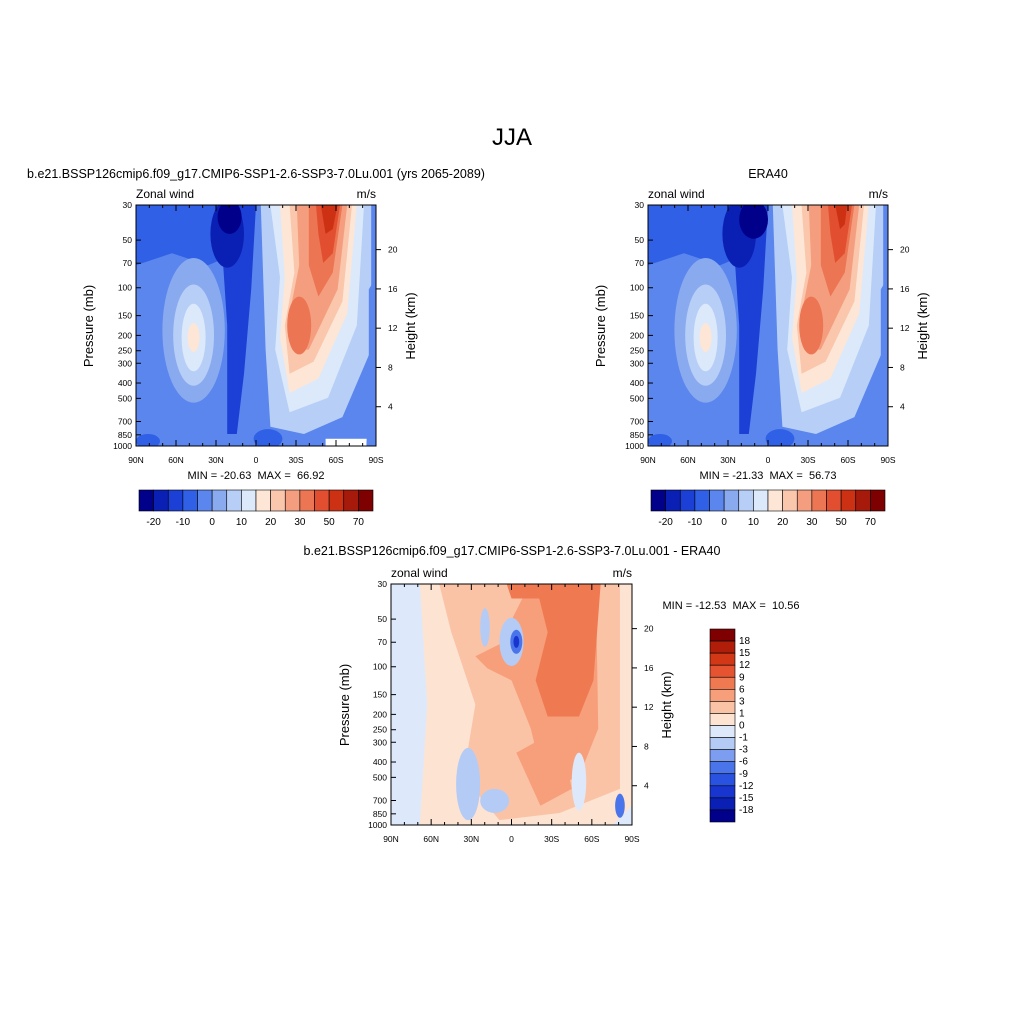  What do you see at coordinates (300, 522) in the screenshot?
I see `panel-model-colorbar-label: 30` at bounding box center [300, 522].